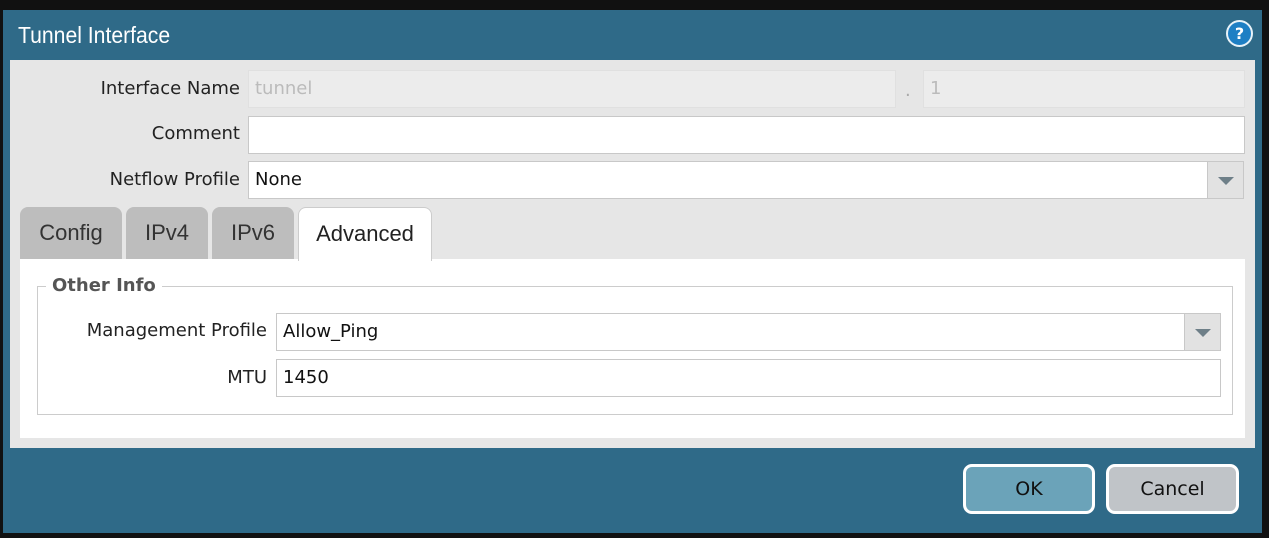 Image resolution: width=1269 pixels, height=538 pixels. I want to click on help-icon: ?, so click(1239, 33).